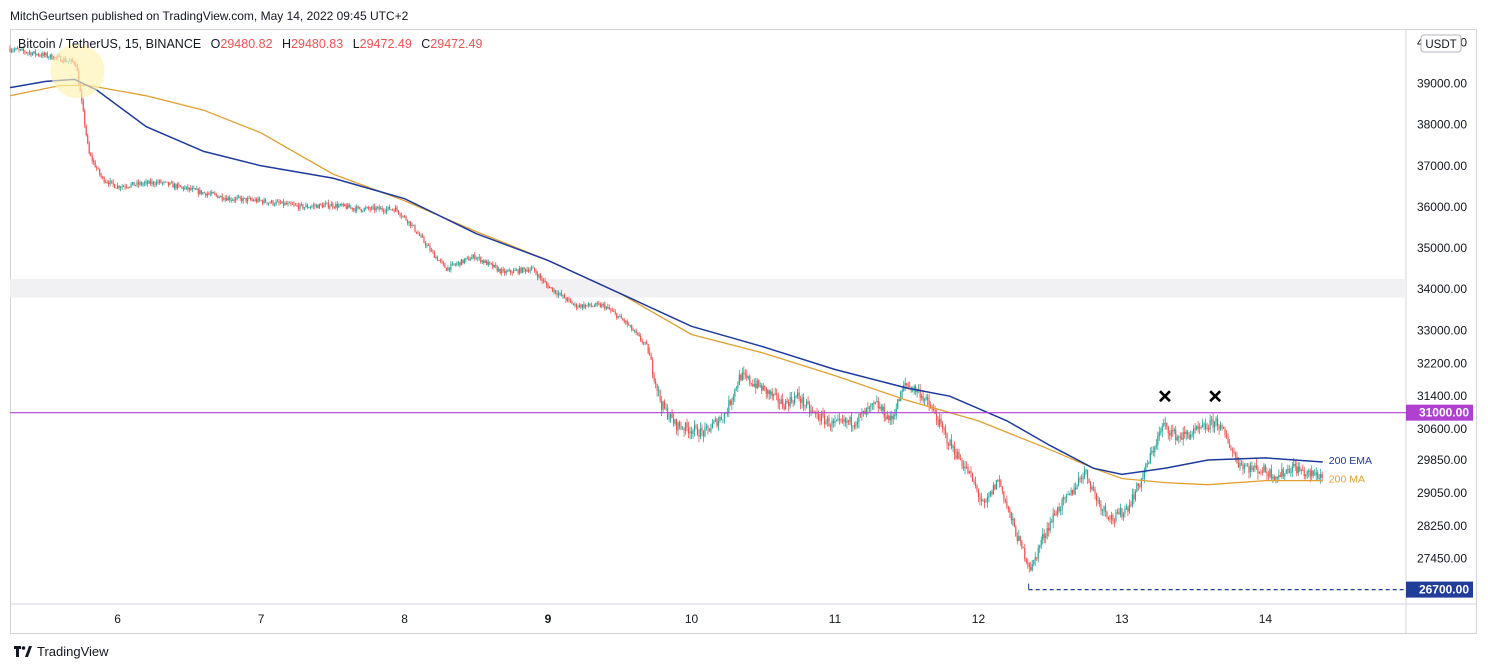 The height and width of the screenshot is (670, 1488). What do you see at coordinates (1442, 289) in the screenshot?
I see `price-tick-label: 34000.00` at bounding box center [1442, 289].